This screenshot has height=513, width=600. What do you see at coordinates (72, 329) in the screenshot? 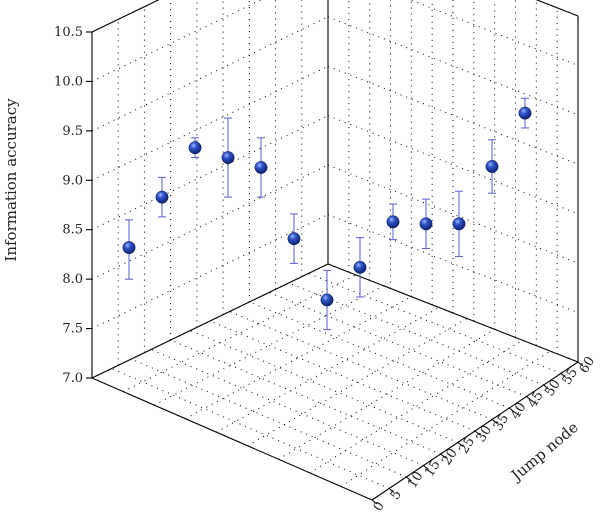
I see `y-tick-label: 7.5` at bounding box center [72, 329].